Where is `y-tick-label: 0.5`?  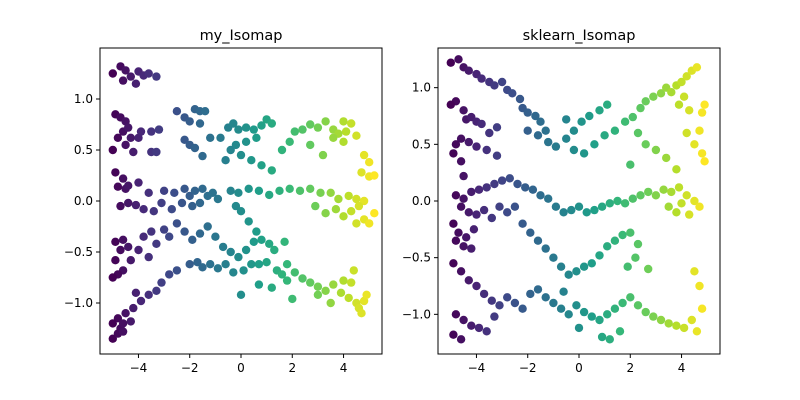
y-tick-label: 0.5 is located at coordinates (421, 144).